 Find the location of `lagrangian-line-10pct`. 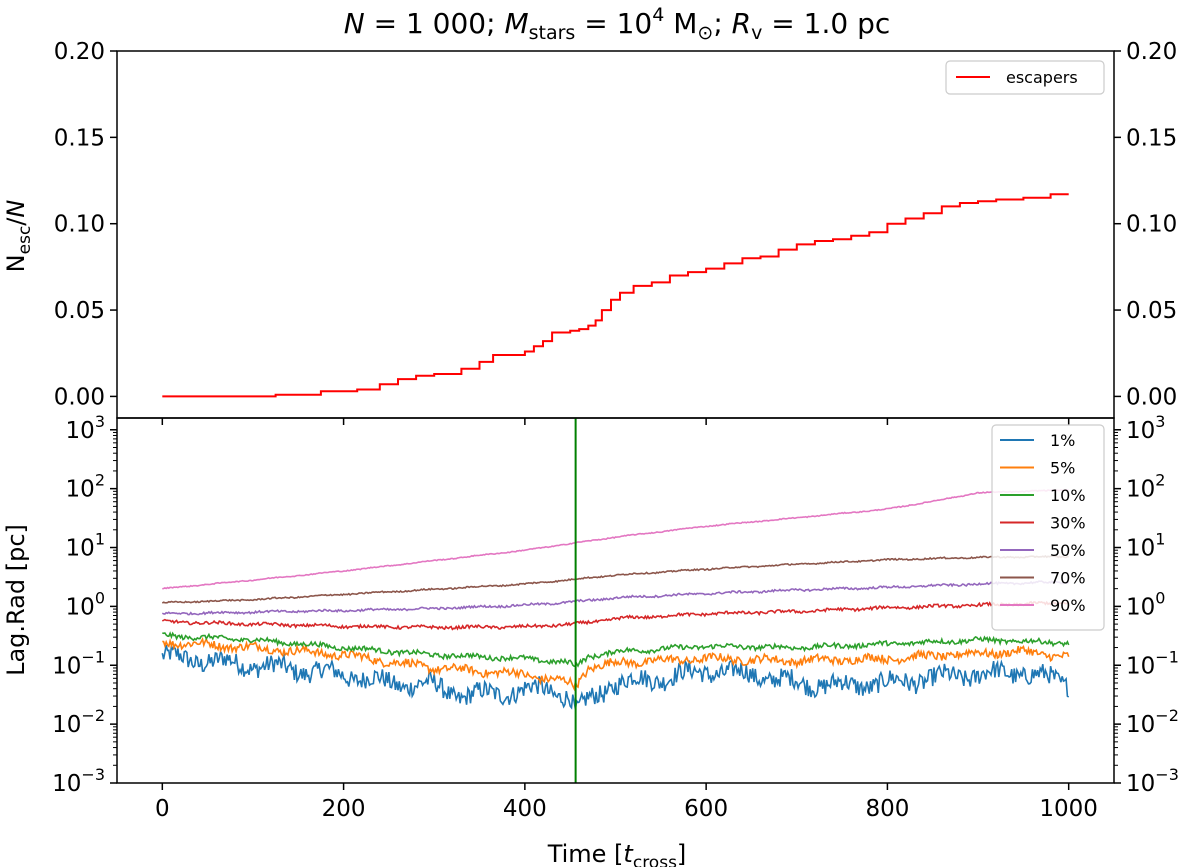

lagrangian-line-10pct is located at coordinates (616, 649).